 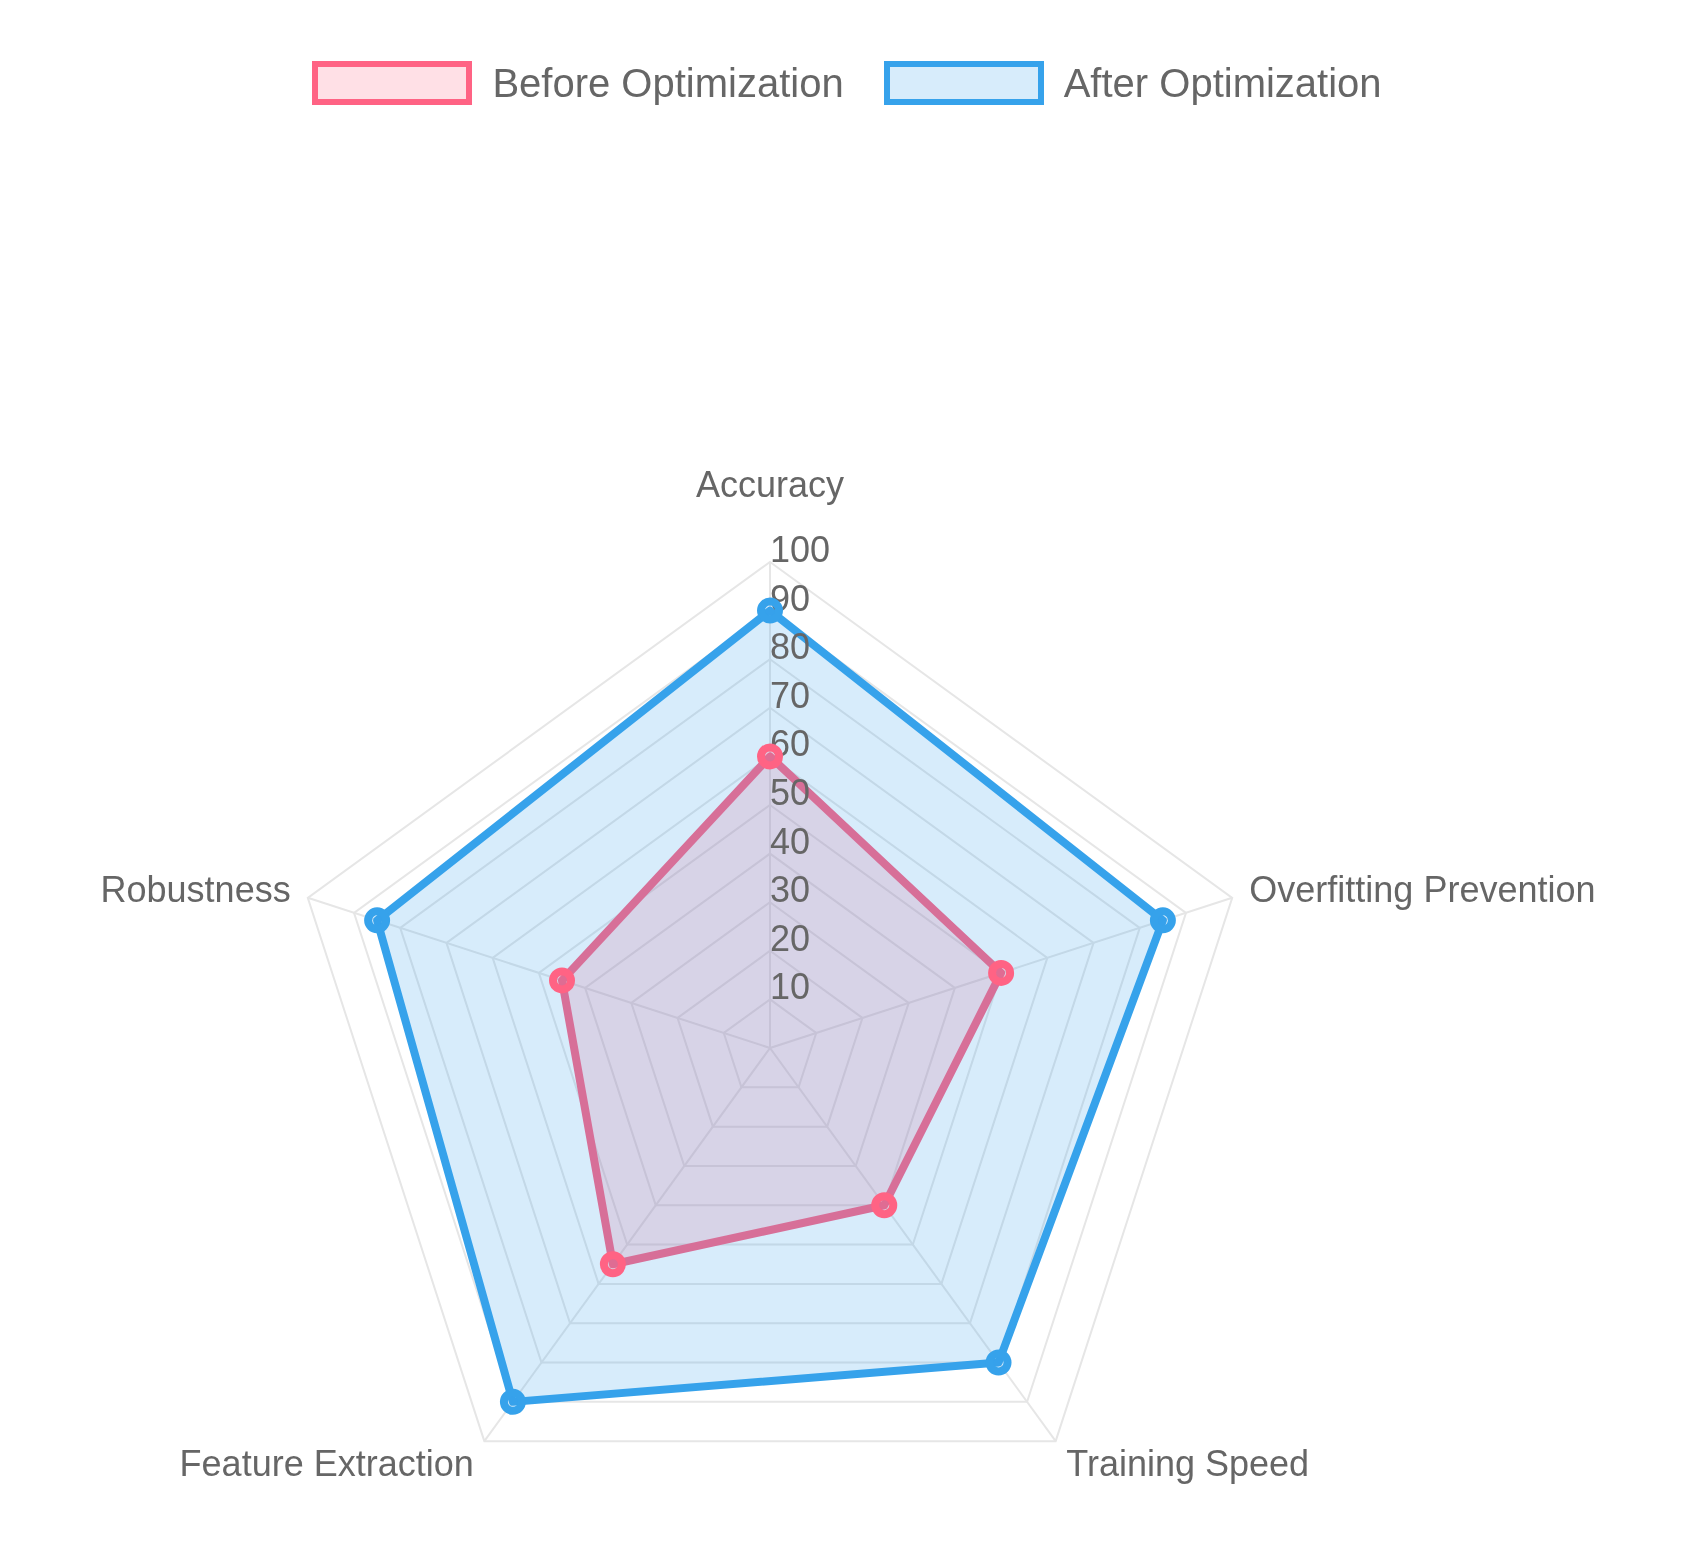 I want to click on y-tick-label: 40, so click(x=790, y=841).